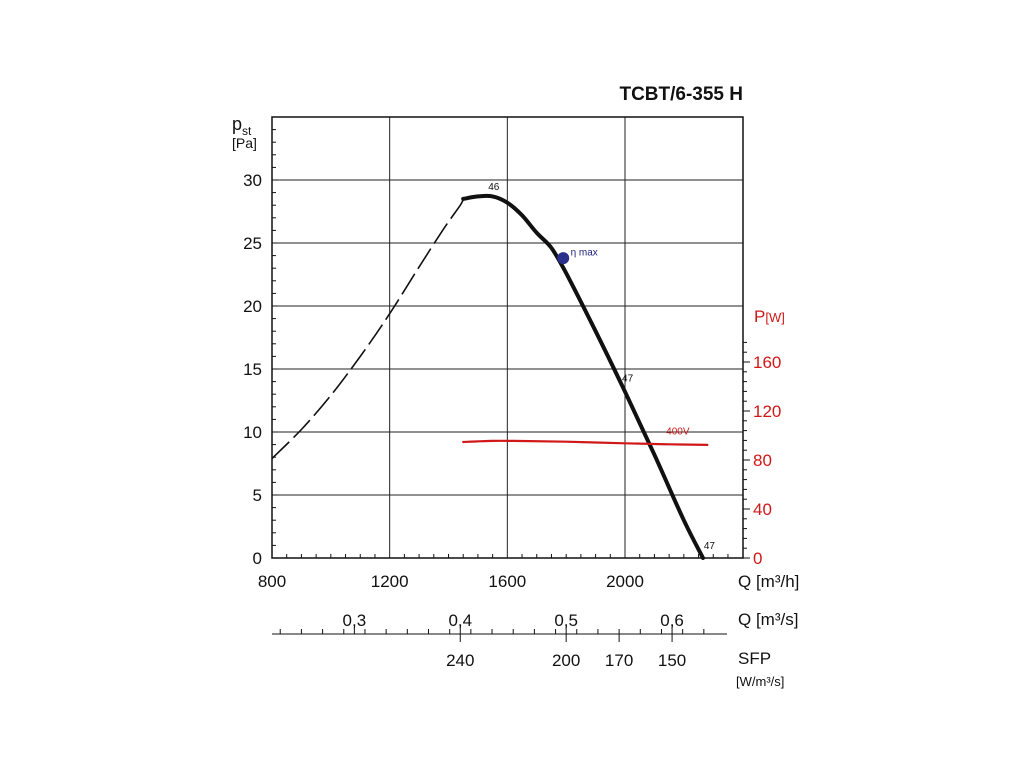 The image size is (1024, 768). What do you see at coordinates (242, 126) in the screenshot?
I see `y-axis-label: pst` at bounding box center [242, 126].